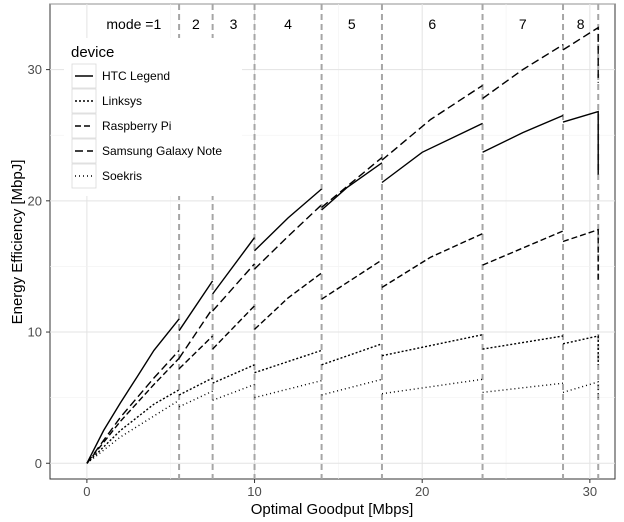  Describe the element at coordinates (523, 24) in the screenshot. I see `mode-label: 7` at that location.